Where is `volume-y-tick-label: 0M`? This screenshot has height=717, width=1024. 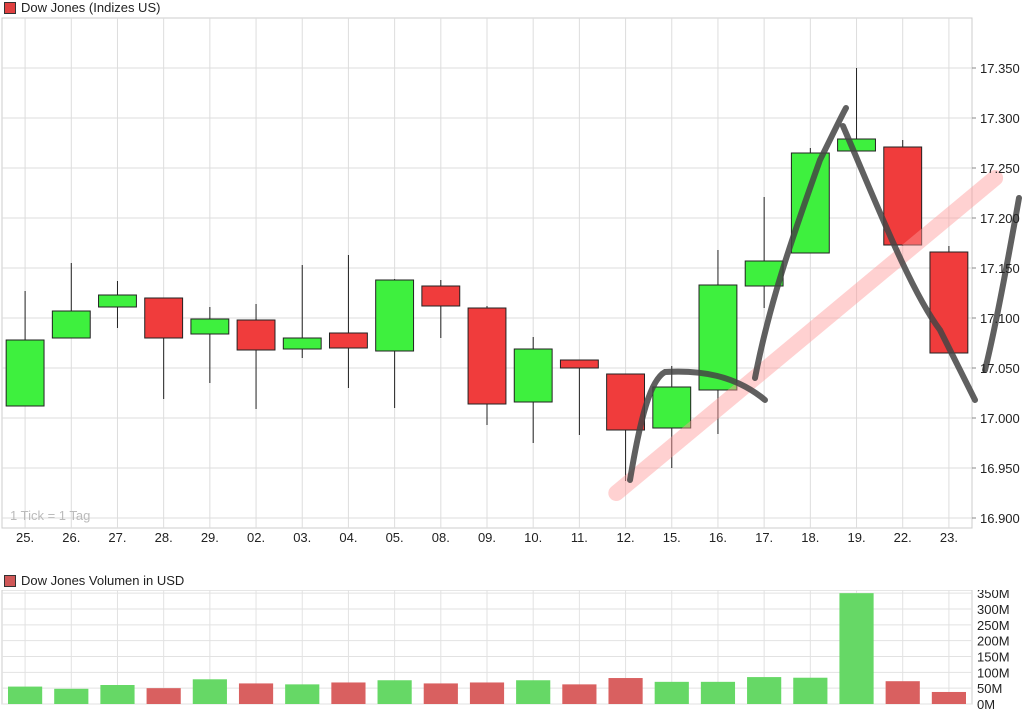 volume-y-tick-label: 0M is located at coordinates (986, 704).